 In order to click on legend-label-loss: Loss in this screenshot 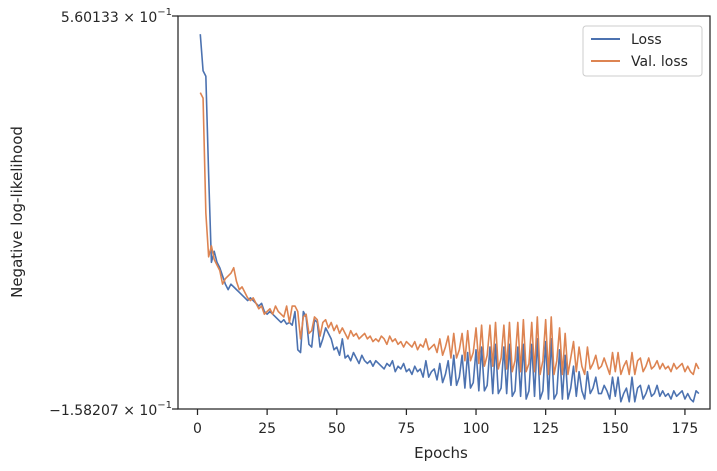, I will do `click(646, 40)`.